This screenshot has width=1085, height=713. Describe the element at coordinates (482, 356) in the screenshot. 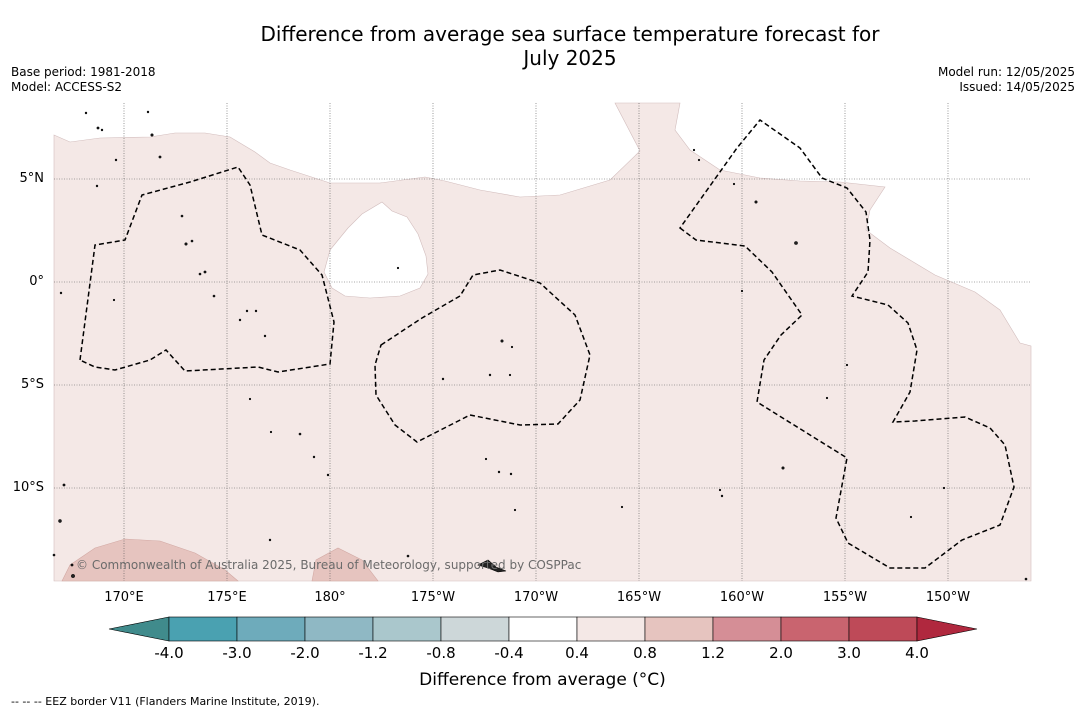

I see `eez-border-kiribati-phoenix` at that location.